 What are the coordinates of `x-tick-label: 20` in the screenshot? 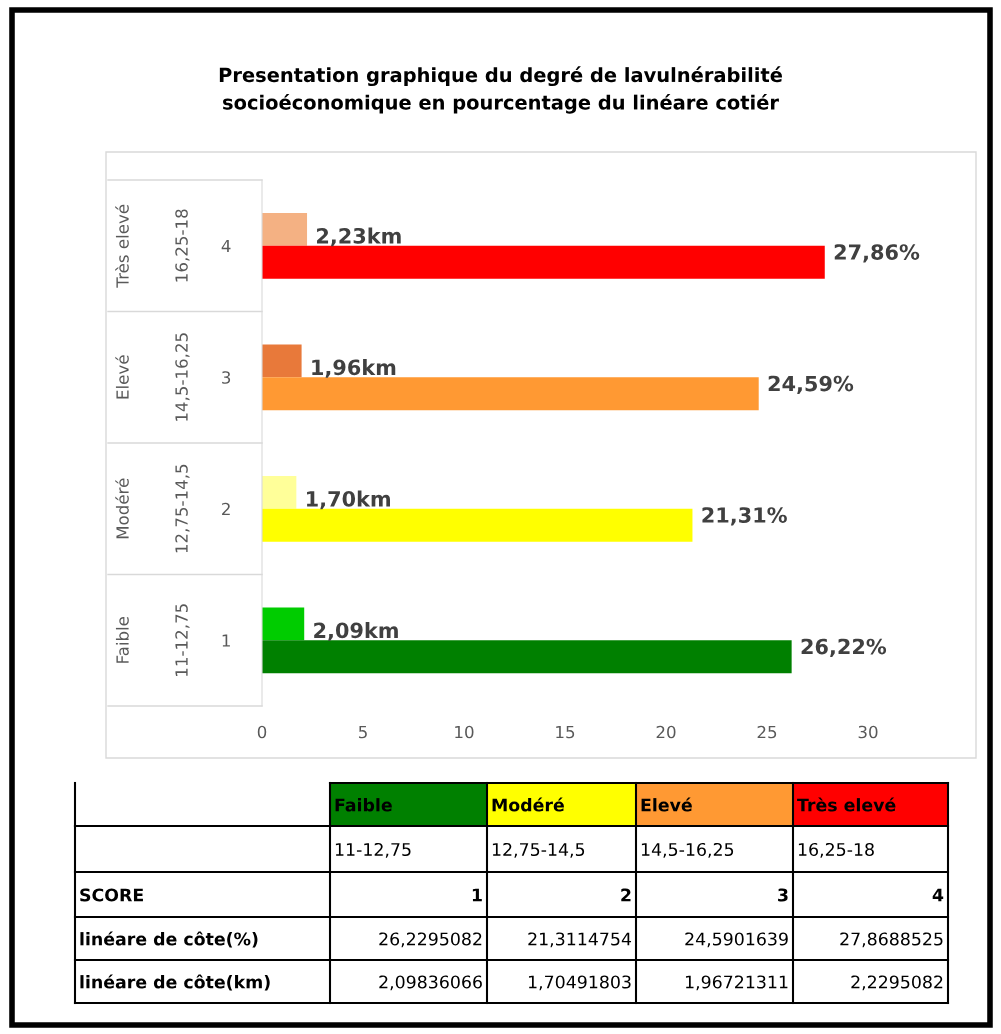 It's located at (666, 732).